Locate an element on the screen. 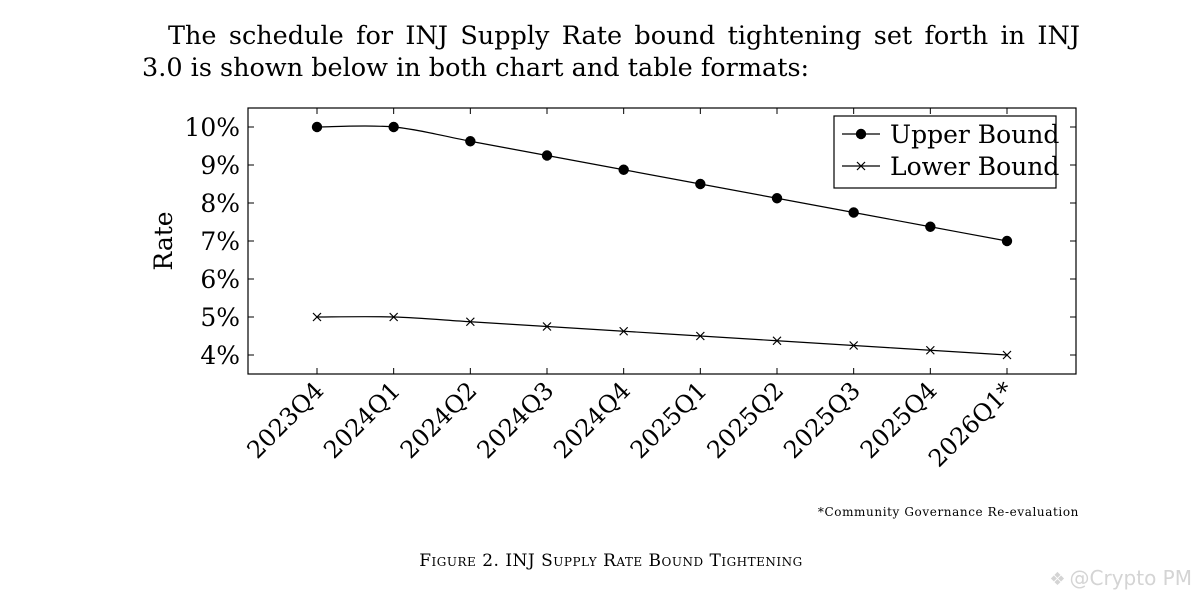 The width and height of the screenshot is (1200, 600). lower-bound-line is located at coordinates (662, 336).